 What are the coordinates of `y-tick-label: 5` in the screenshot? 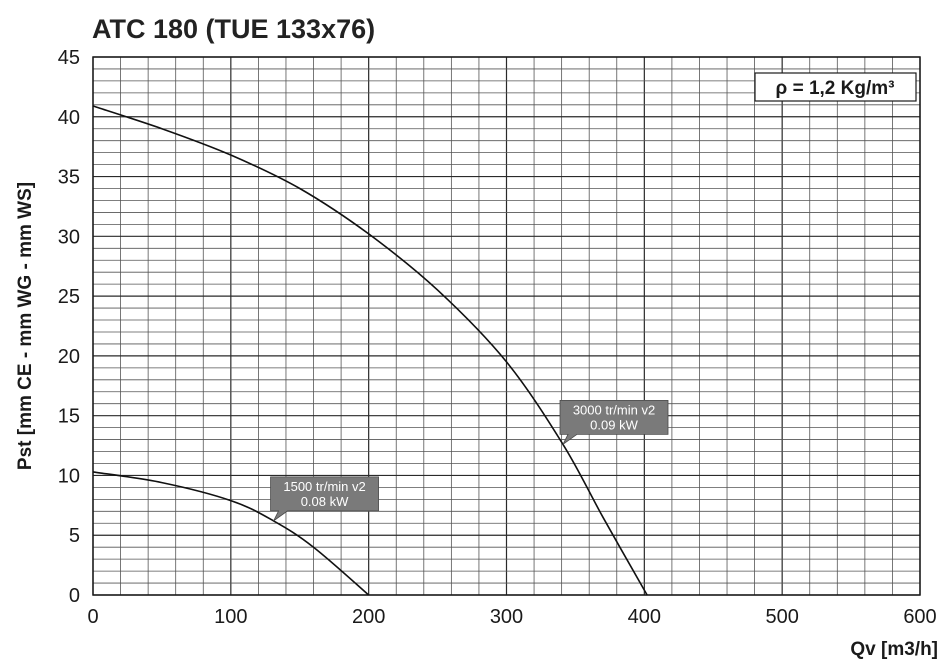 It's located at (74, 536).